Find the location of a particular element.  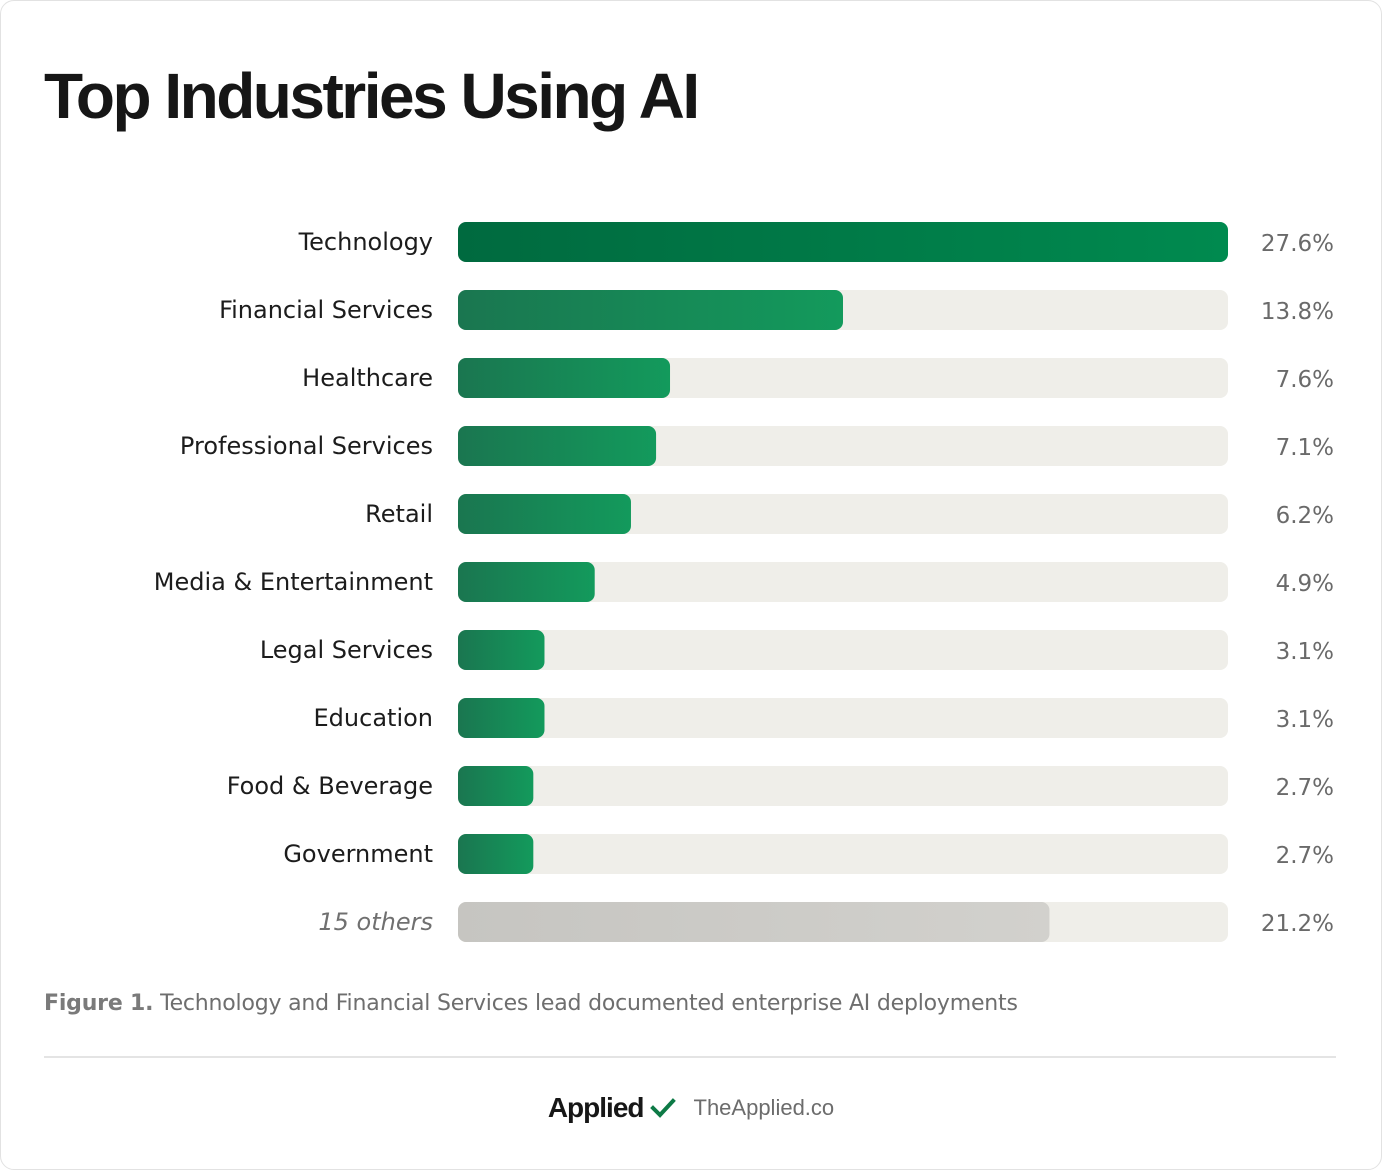

check-icon is located at coordinates (662, 1108).